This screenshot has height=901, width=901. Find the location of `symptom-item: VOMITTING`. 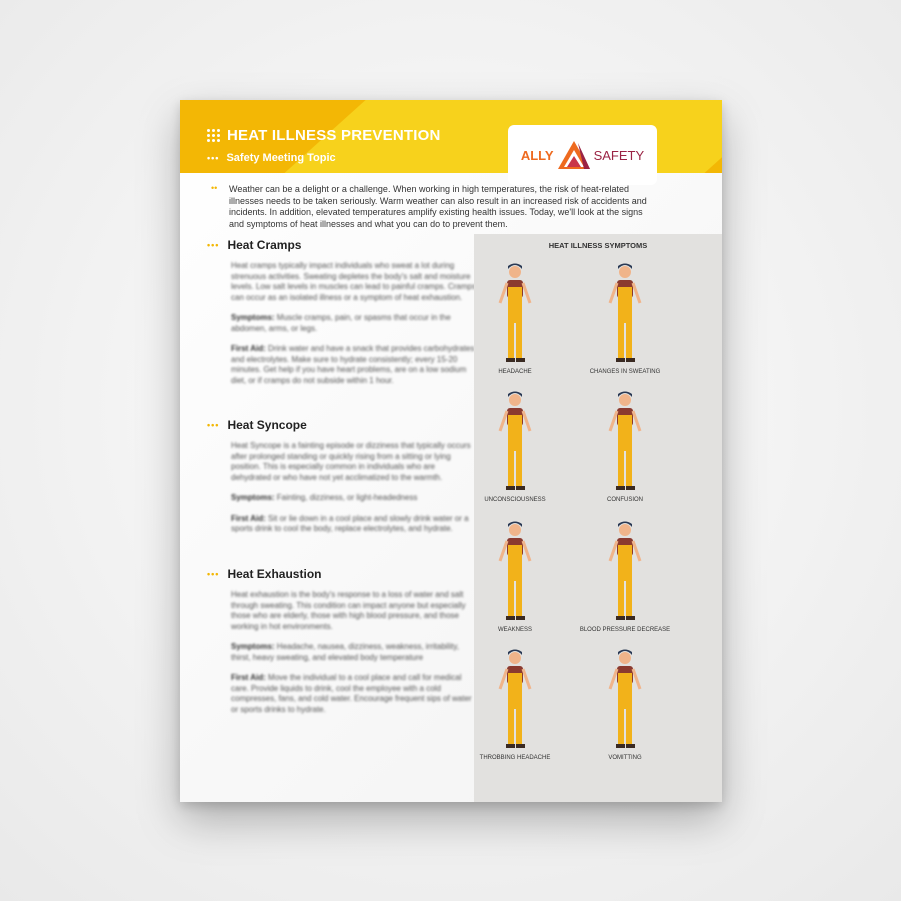

symptom-item: VOMITTING is located at coordinates (625, 703).